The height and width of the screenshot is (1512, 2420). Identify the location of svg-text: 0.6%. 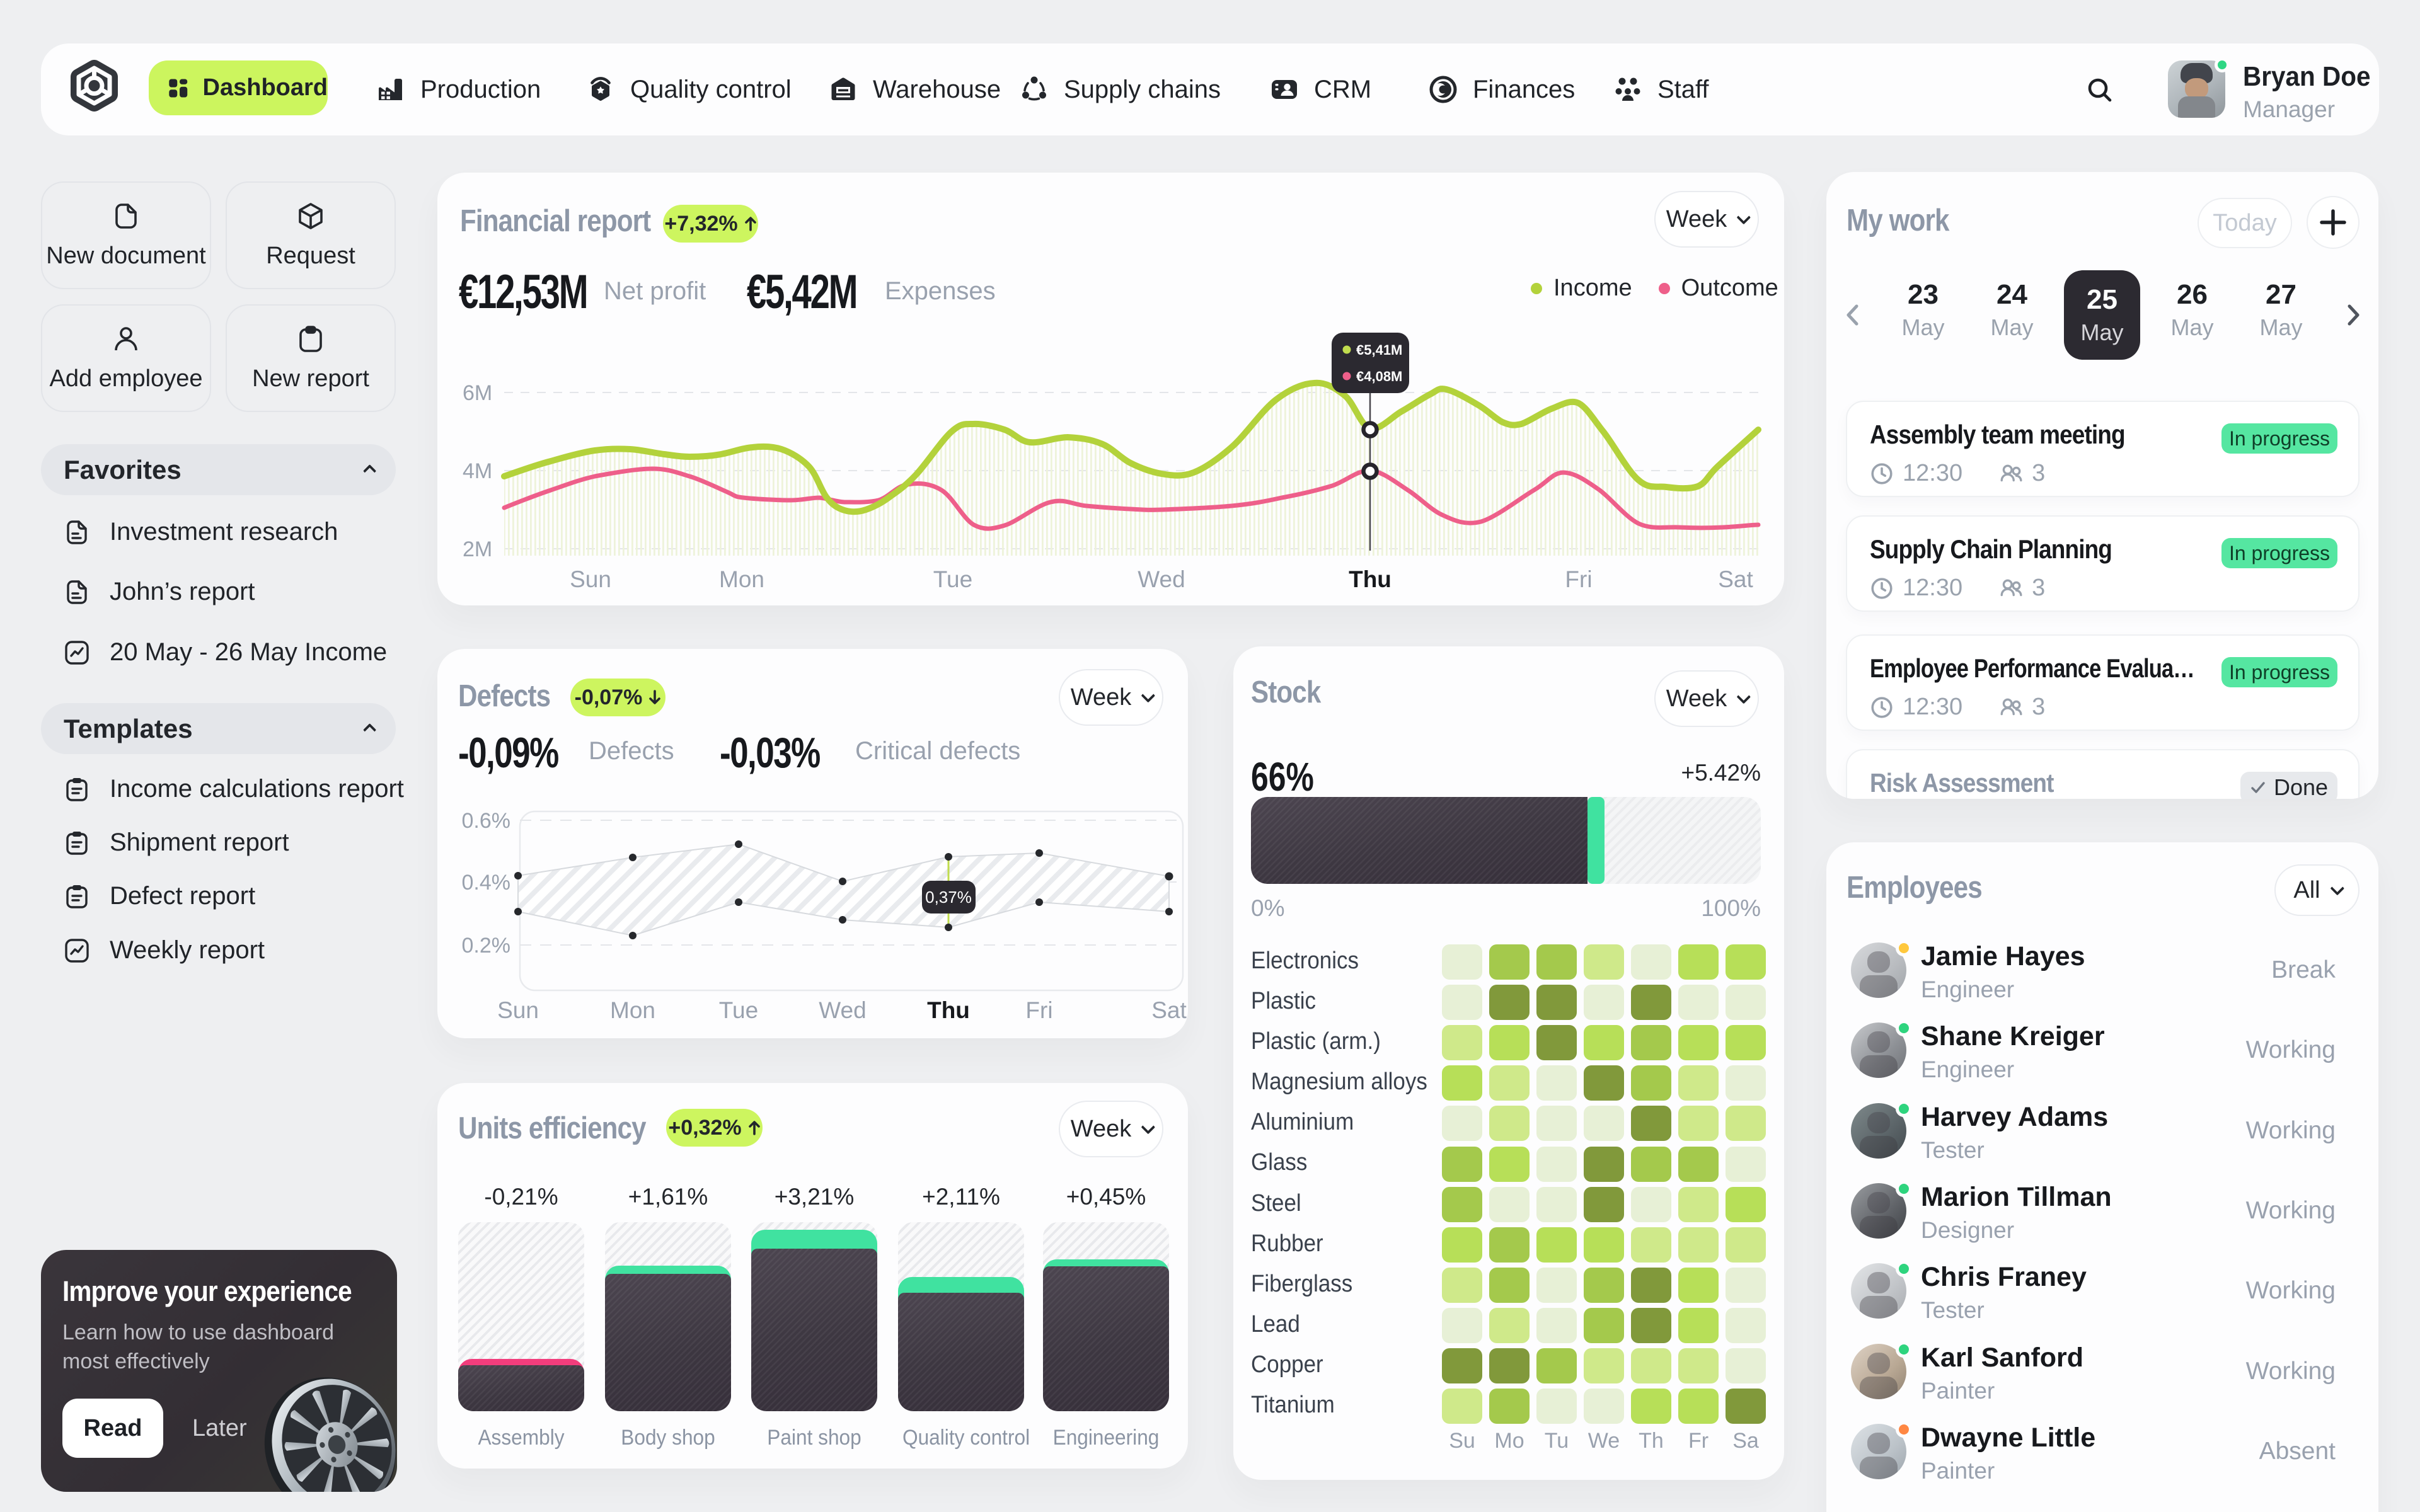
(487, 821).